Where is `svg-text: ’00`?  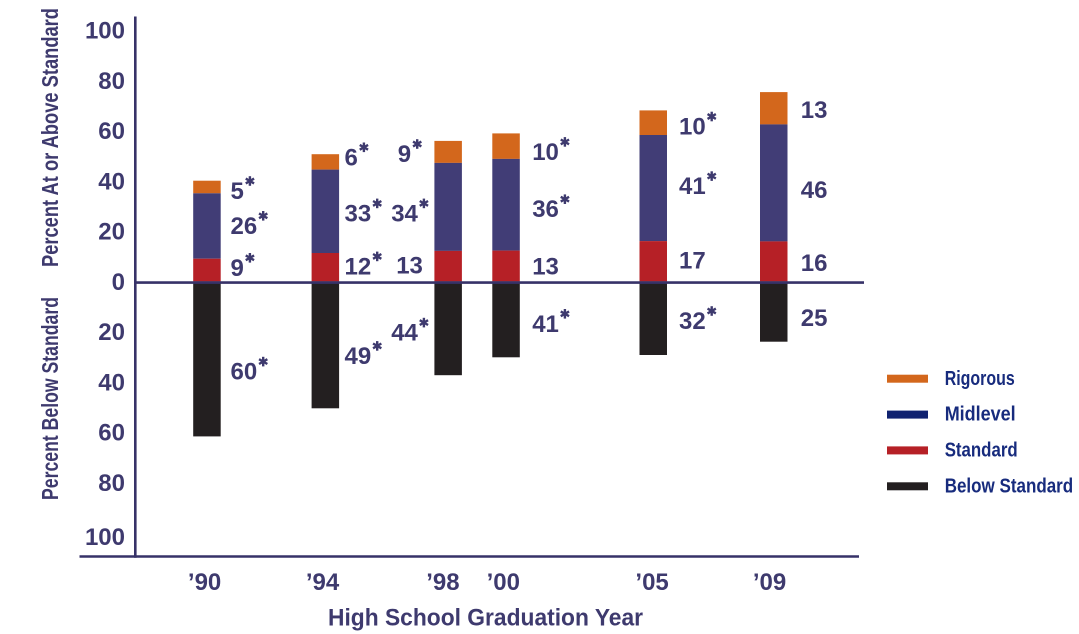 svg-text: ’00 is located at coordinates (503, 582).